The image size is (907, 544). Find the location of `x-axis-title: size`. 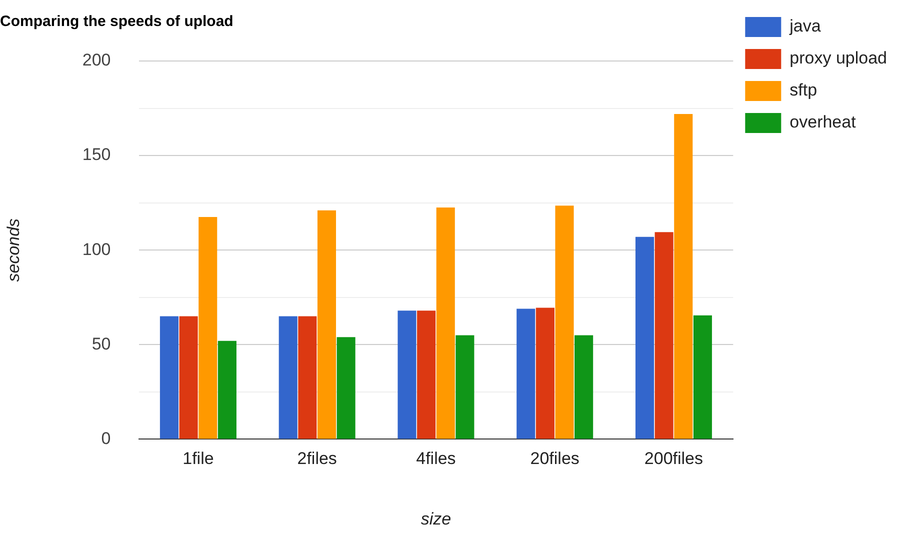

x-axis-title: size is located at coordinates (436, 519).